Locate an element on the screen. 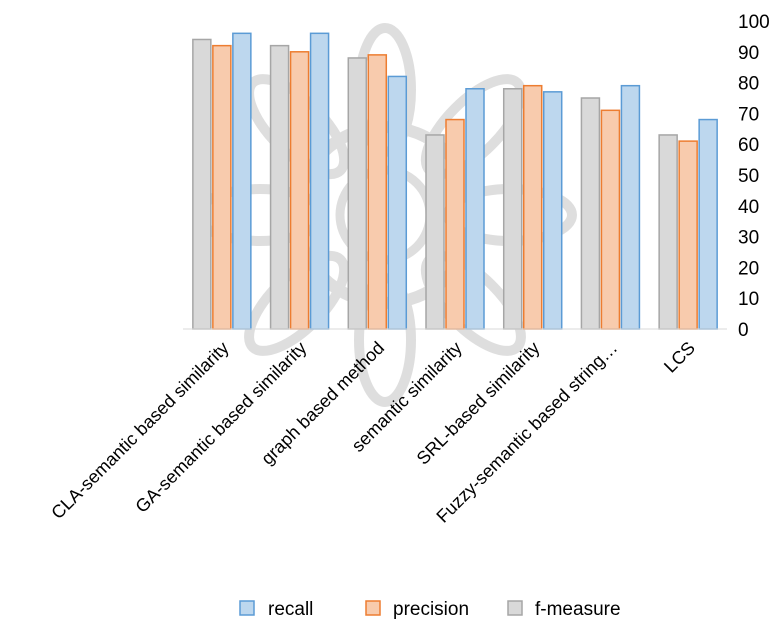  legend: recall precision f-measure is located at coordinates (430, 609).